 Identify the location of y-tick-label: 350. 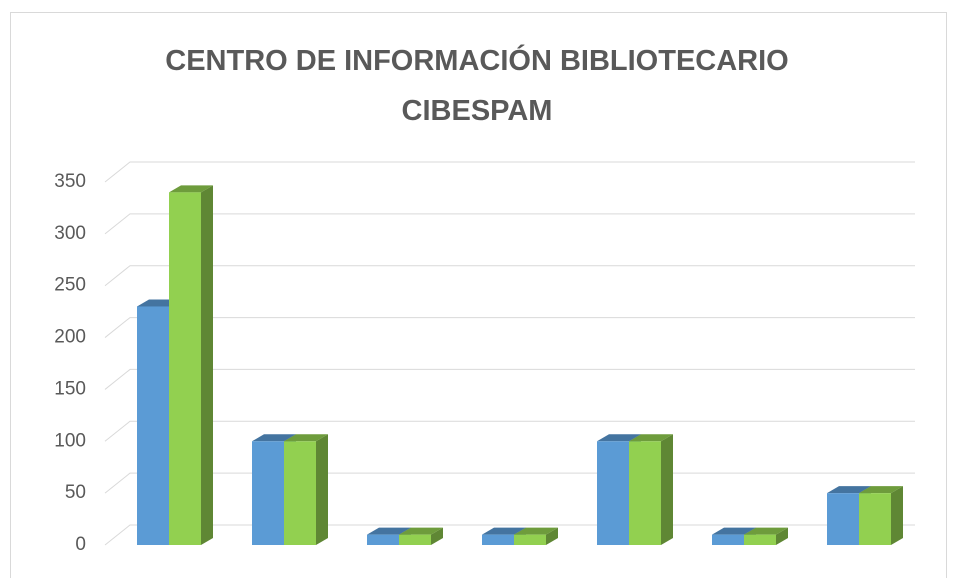
(70, 181).